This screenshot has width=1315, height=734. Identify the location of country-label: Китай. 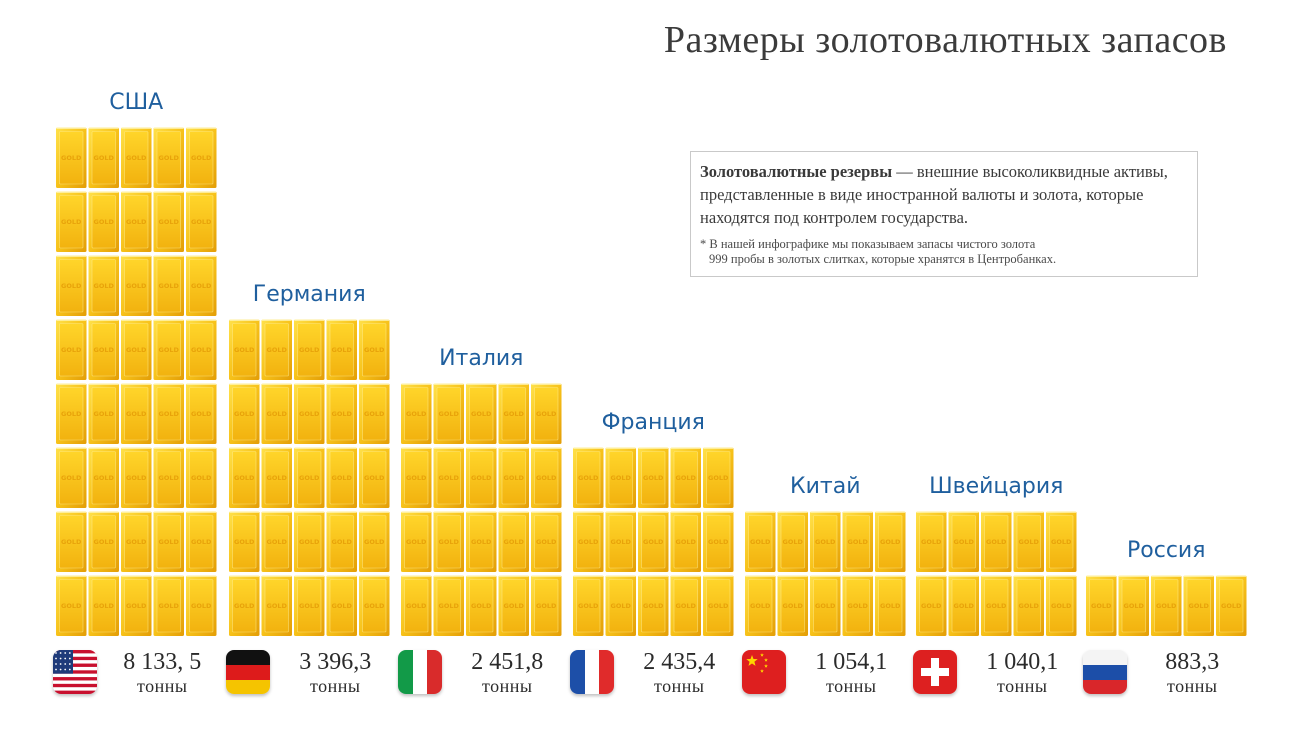
(825, 486).